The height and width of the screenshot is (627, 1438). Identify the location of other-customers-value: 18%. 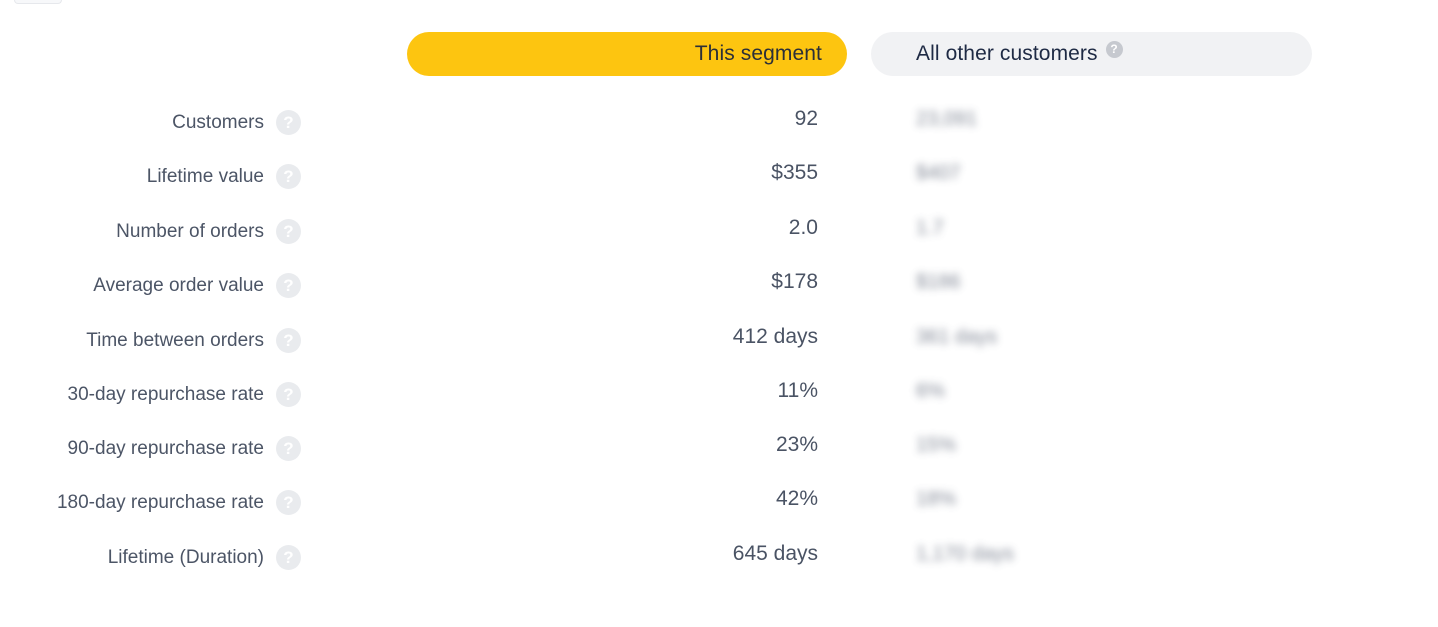
(936, 499).